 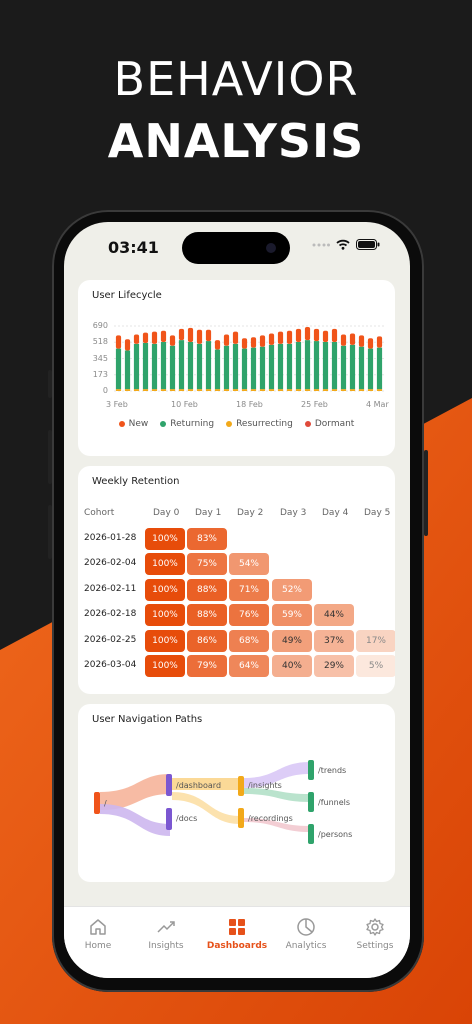 What do you see at coordinates (375, 927) in the screenshot?
I see `gear-icon` at bounding box center [375, 927].